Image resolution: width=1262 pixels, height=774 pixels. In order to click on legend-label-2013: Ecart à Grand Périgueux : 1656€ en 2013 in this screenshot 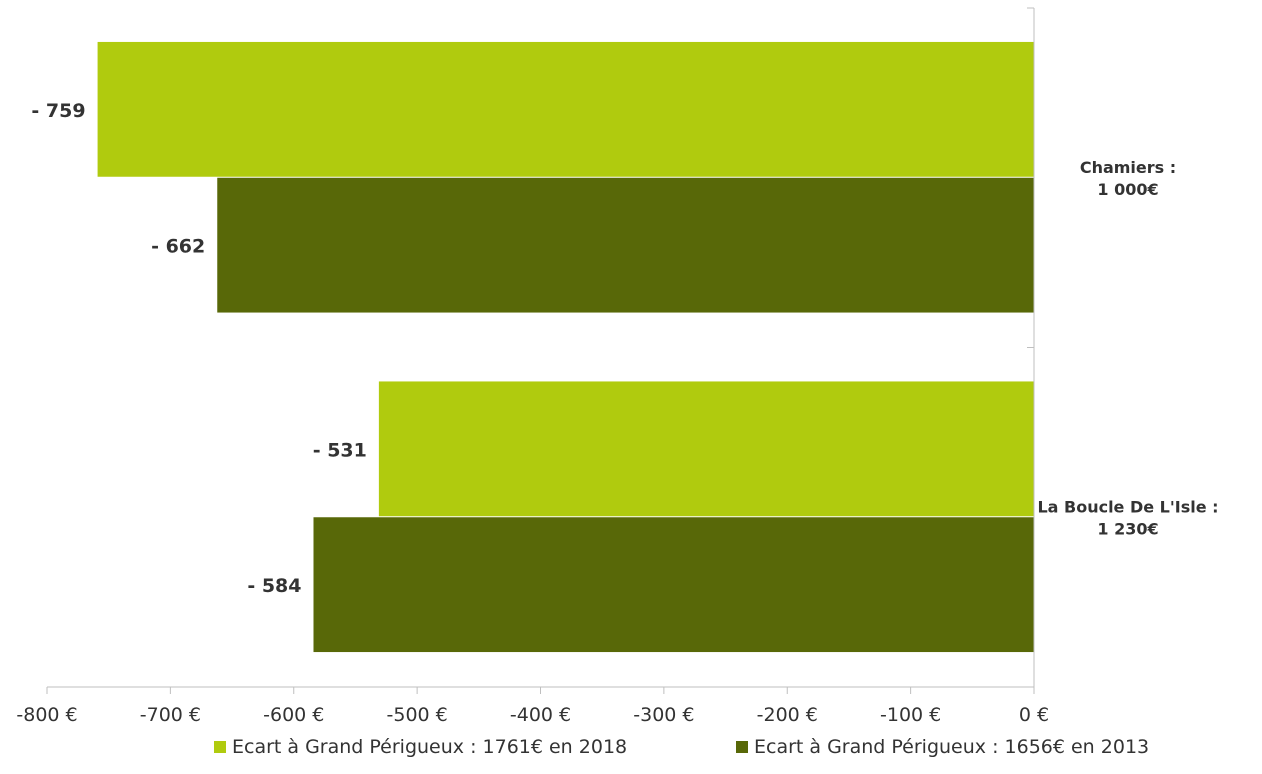, I will do `click(952, 747)`.